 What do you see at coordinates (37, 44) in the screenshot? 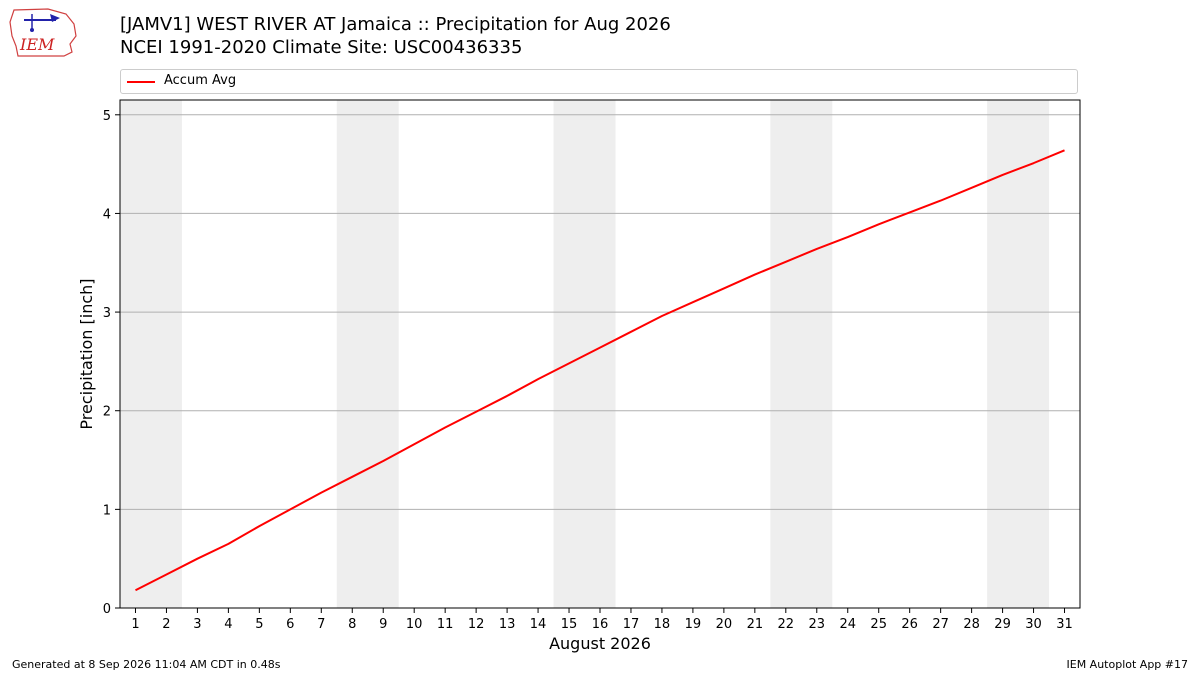
I see `svg-text: IEM` at bounding box center [37, 44].